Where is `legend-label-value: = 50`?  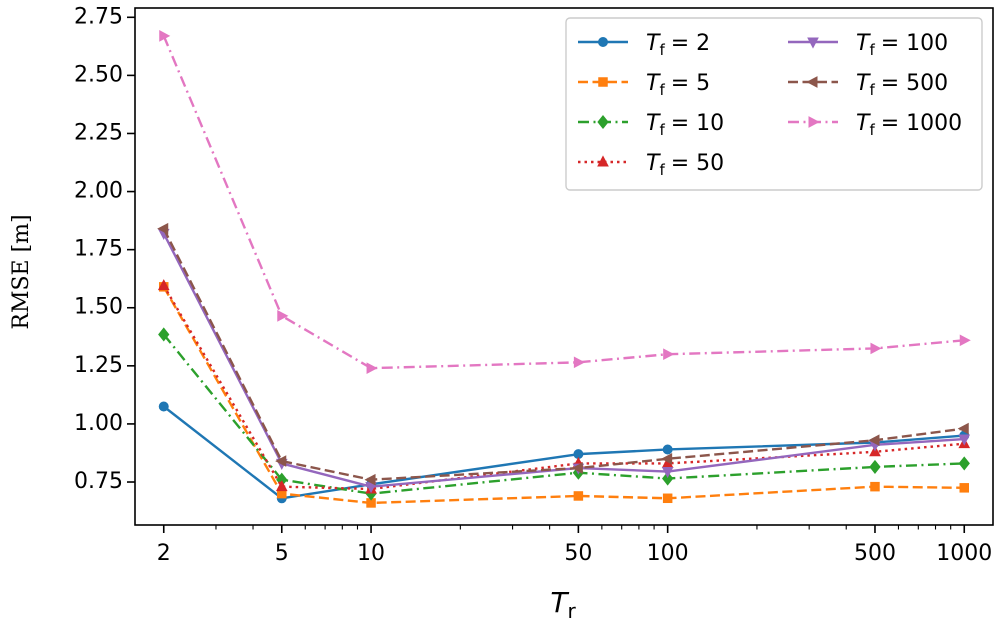
legend-label-value: = 50 is located at coordinates (697, 163).